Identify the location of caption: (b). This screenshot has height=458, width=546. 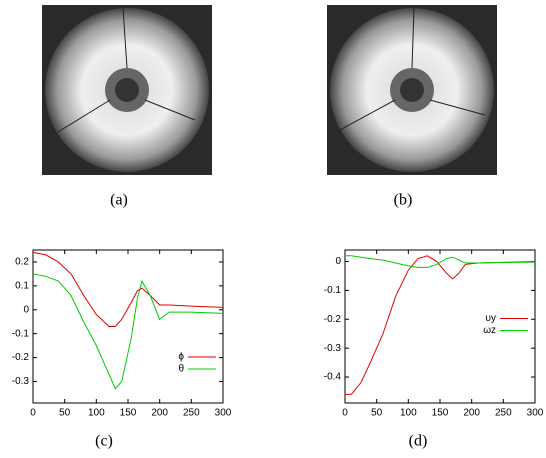
(403, 200).